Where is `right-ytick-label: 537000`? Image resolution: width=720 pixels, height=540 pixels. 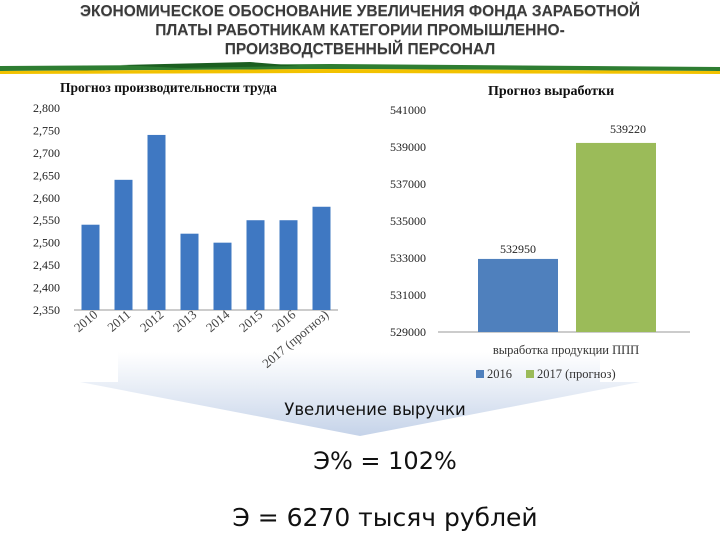 right-ytick-label: 537000 is located at coordinates (408, 184).